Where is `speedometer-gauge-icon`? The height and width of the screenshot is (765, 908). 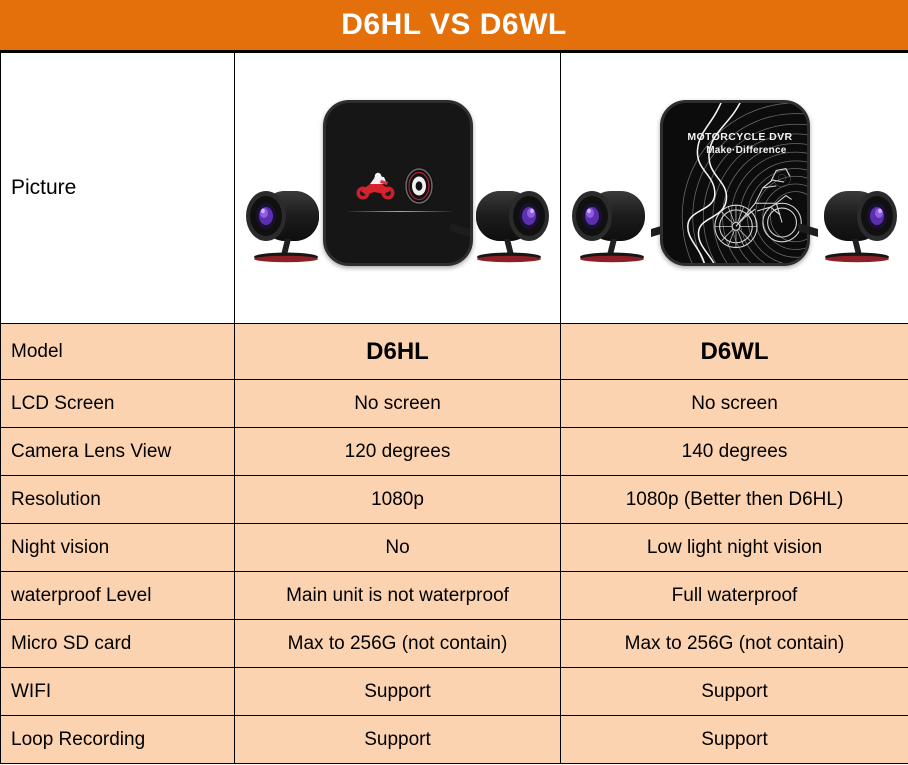 speedometer-gauge-icon is located at coordinates (418, 186).